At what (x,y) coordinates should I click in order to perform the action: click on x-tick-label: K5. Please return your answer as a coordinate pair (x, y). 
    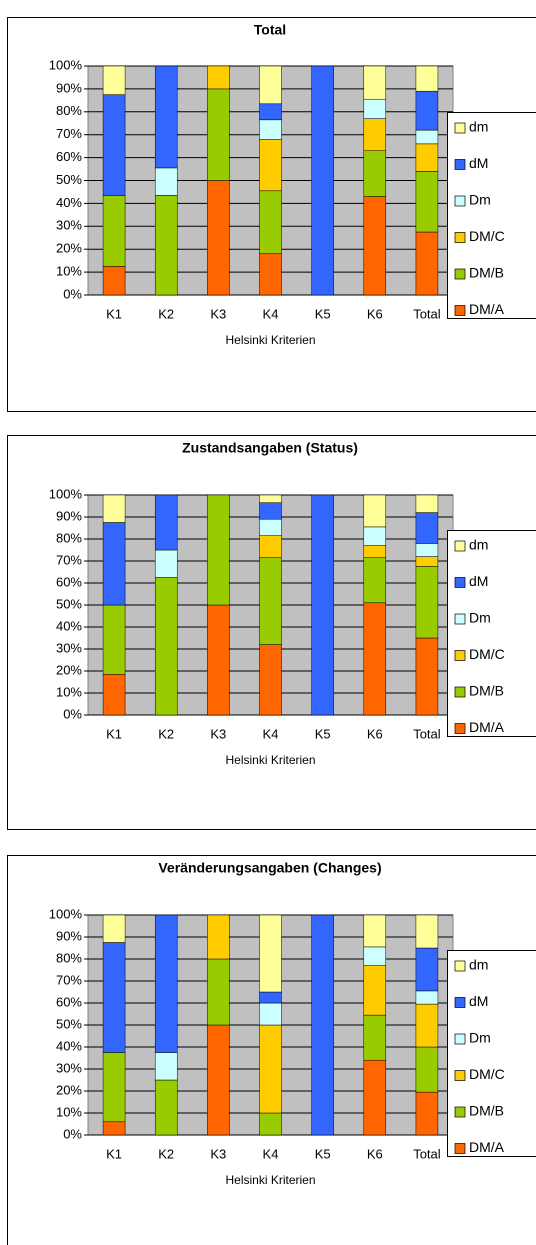
    Looking at the image, I should click on (323, 1153).